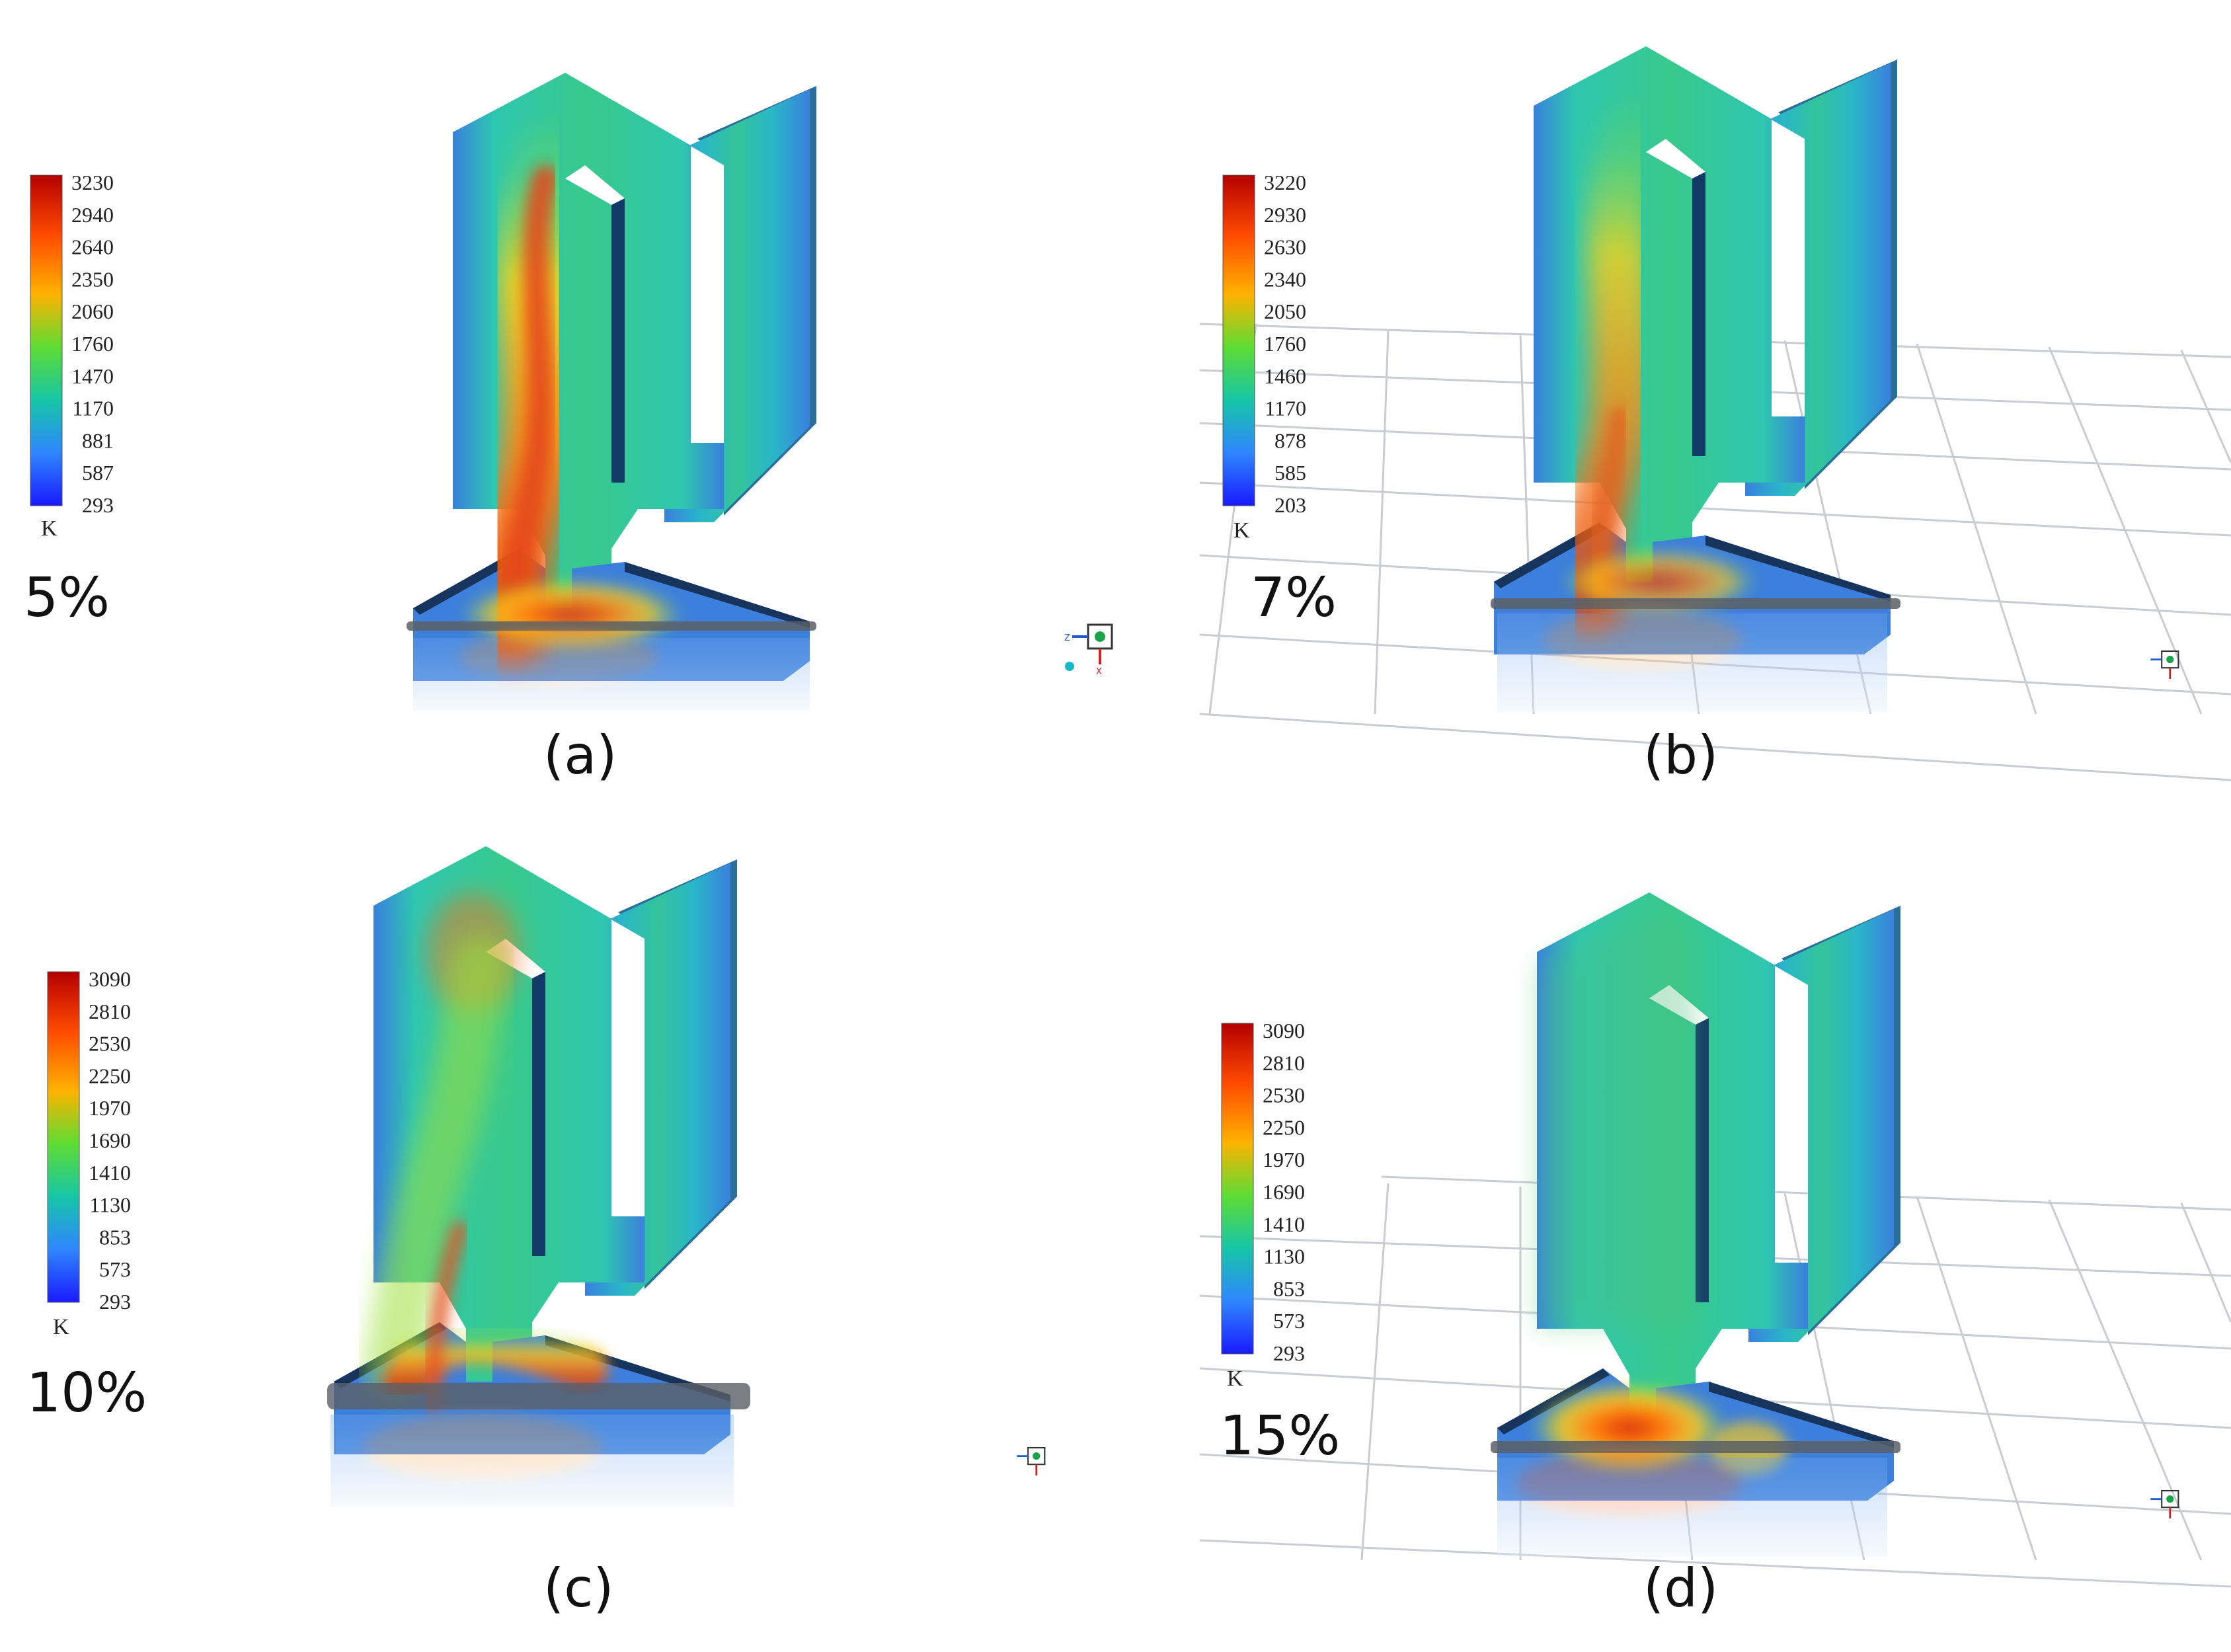  What do you see at coordinates (1067, 638) in the screenshot?
I see `triad-z-label: Z` at bounding box center [1067, 638].